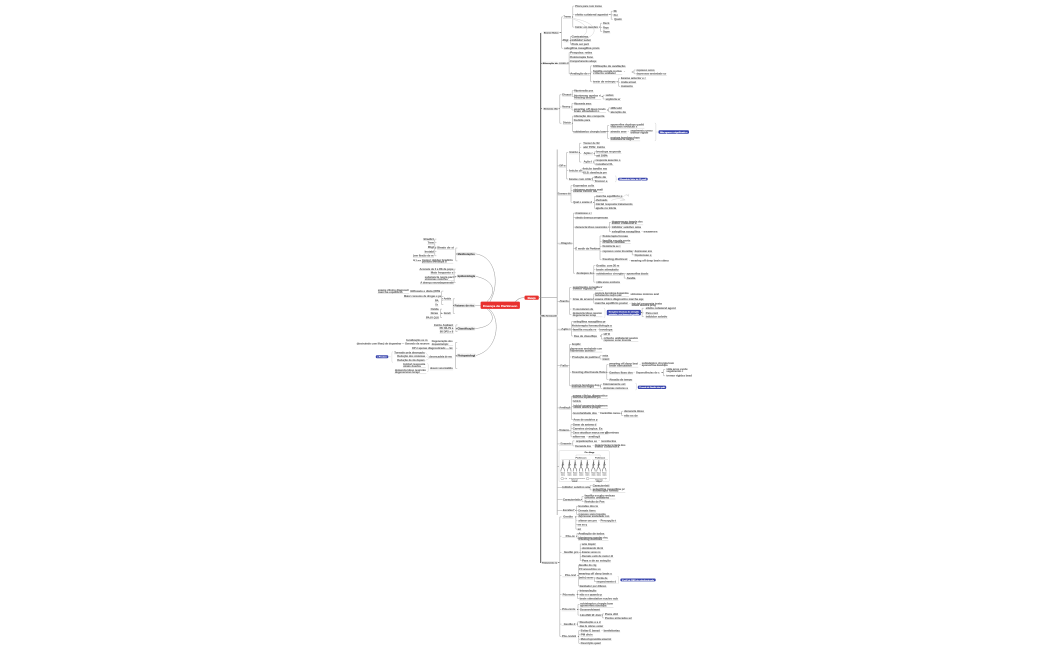 This screenshot has height=650, width=1050. I want to click on svg-text: Gerar de antena d, so click(585, 424).